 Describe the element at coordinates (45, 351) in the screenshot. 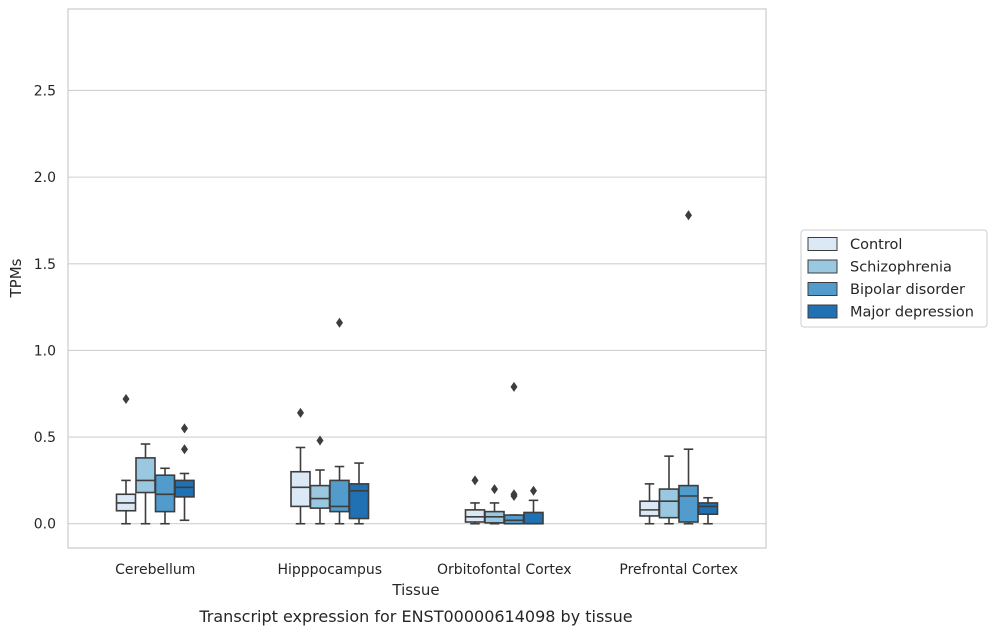

I see `y-tick-label: 1.0` at that location.